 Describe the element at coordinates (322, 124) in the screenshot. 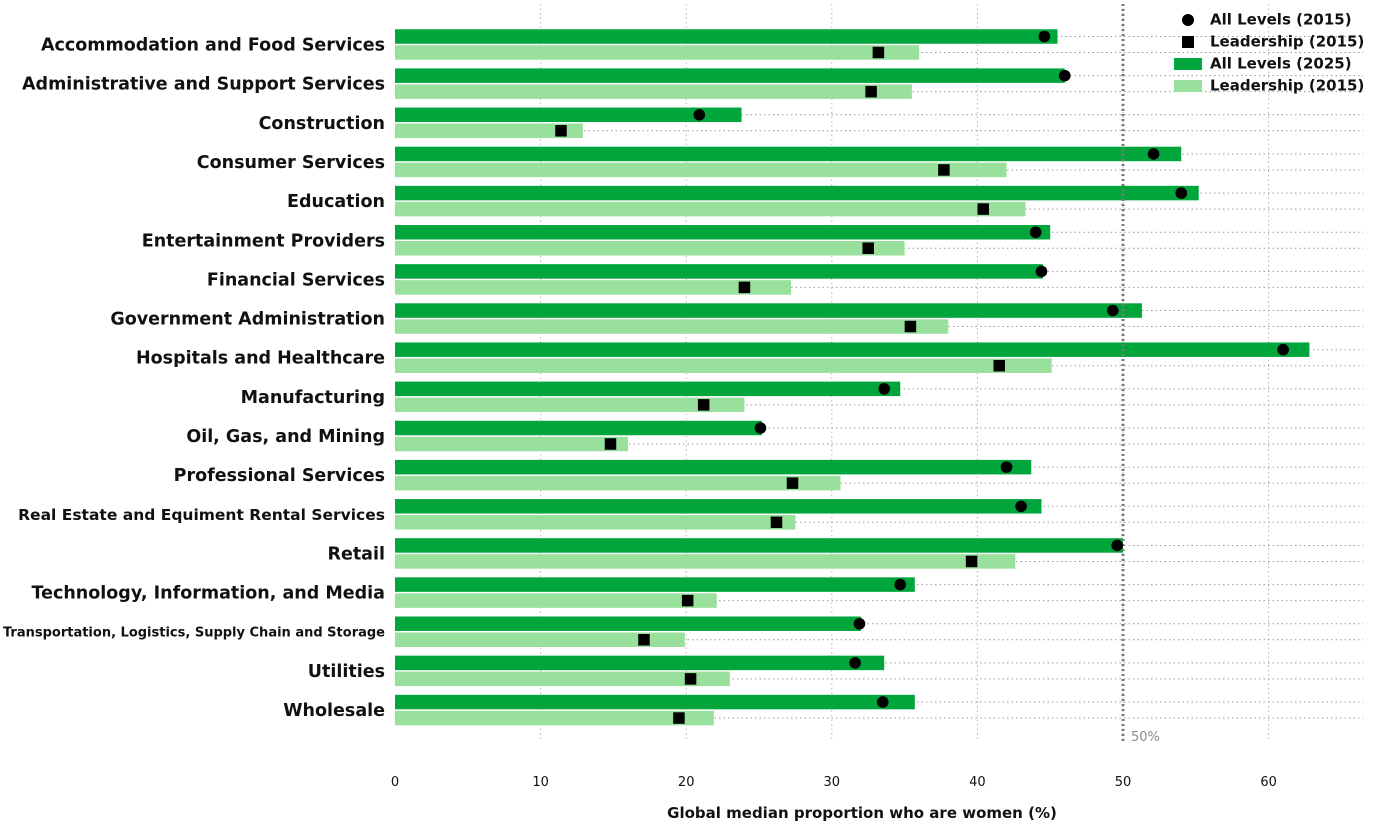

I see `category-label: Construction` at that location.